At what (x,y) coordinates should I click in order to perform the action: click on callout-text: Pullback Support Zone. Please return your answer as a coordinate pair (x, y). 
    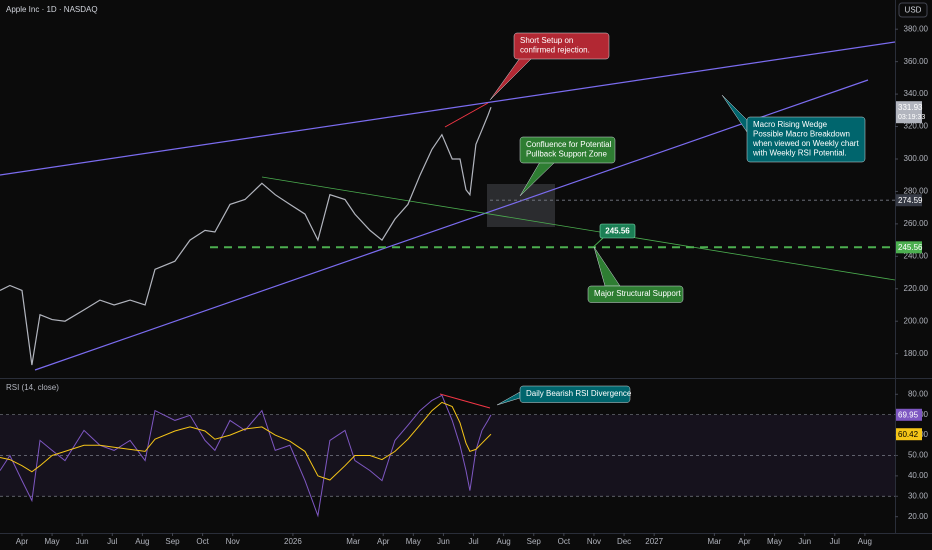
    Looking at the image, I should click on (566, 154).